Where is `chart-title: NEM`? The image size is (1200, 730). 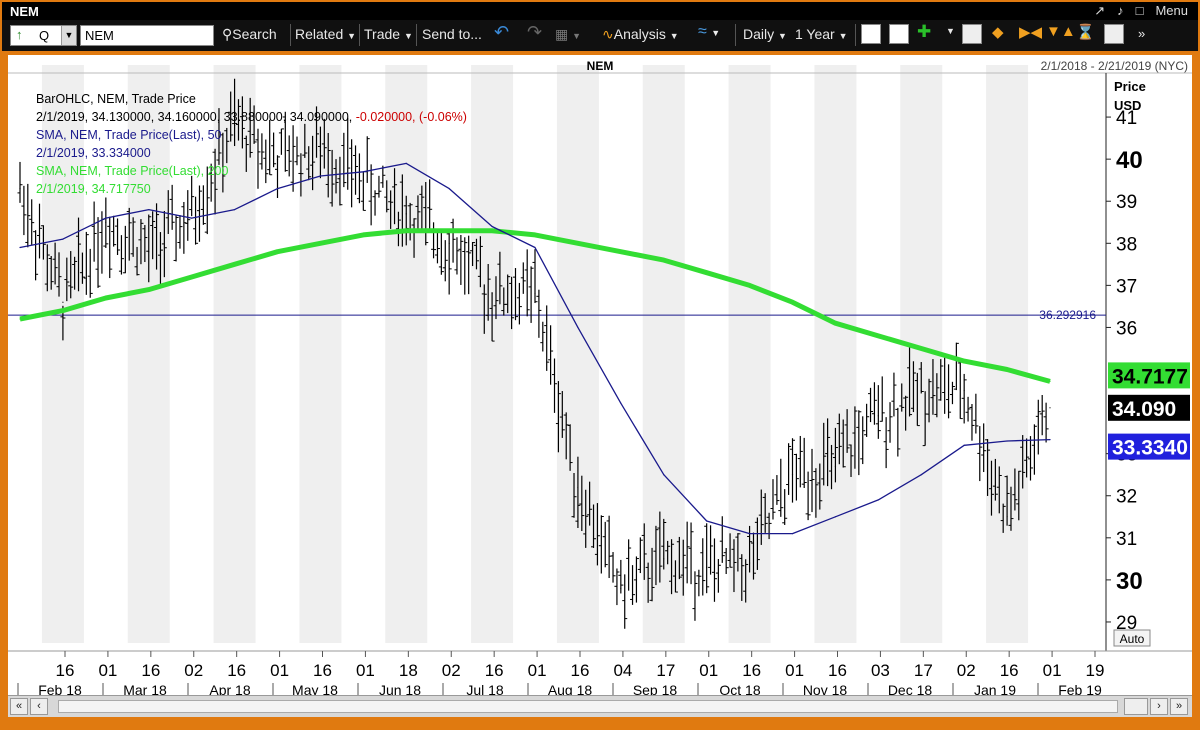
chart-title: NEM is located at coordinates (600, 66).